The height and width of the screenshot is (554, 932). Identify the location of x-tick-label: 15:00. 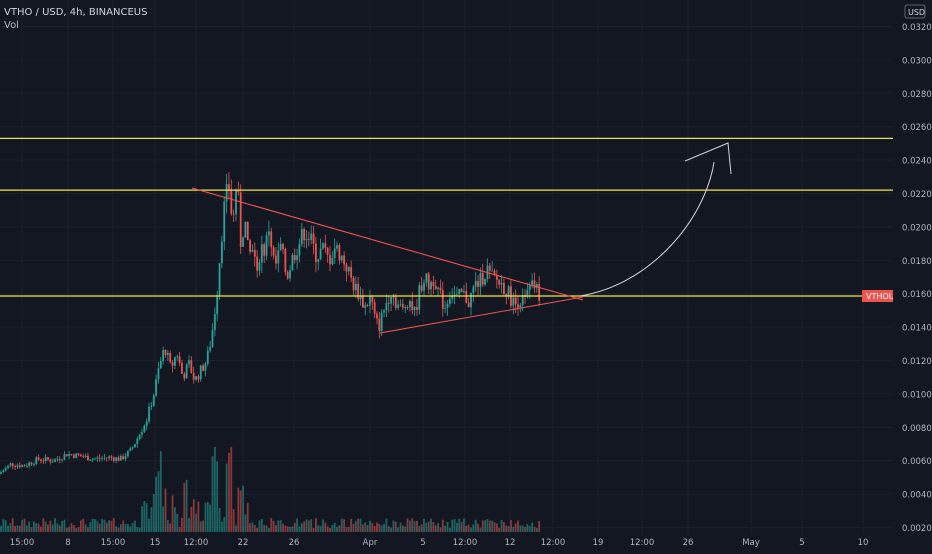
(22, 543).